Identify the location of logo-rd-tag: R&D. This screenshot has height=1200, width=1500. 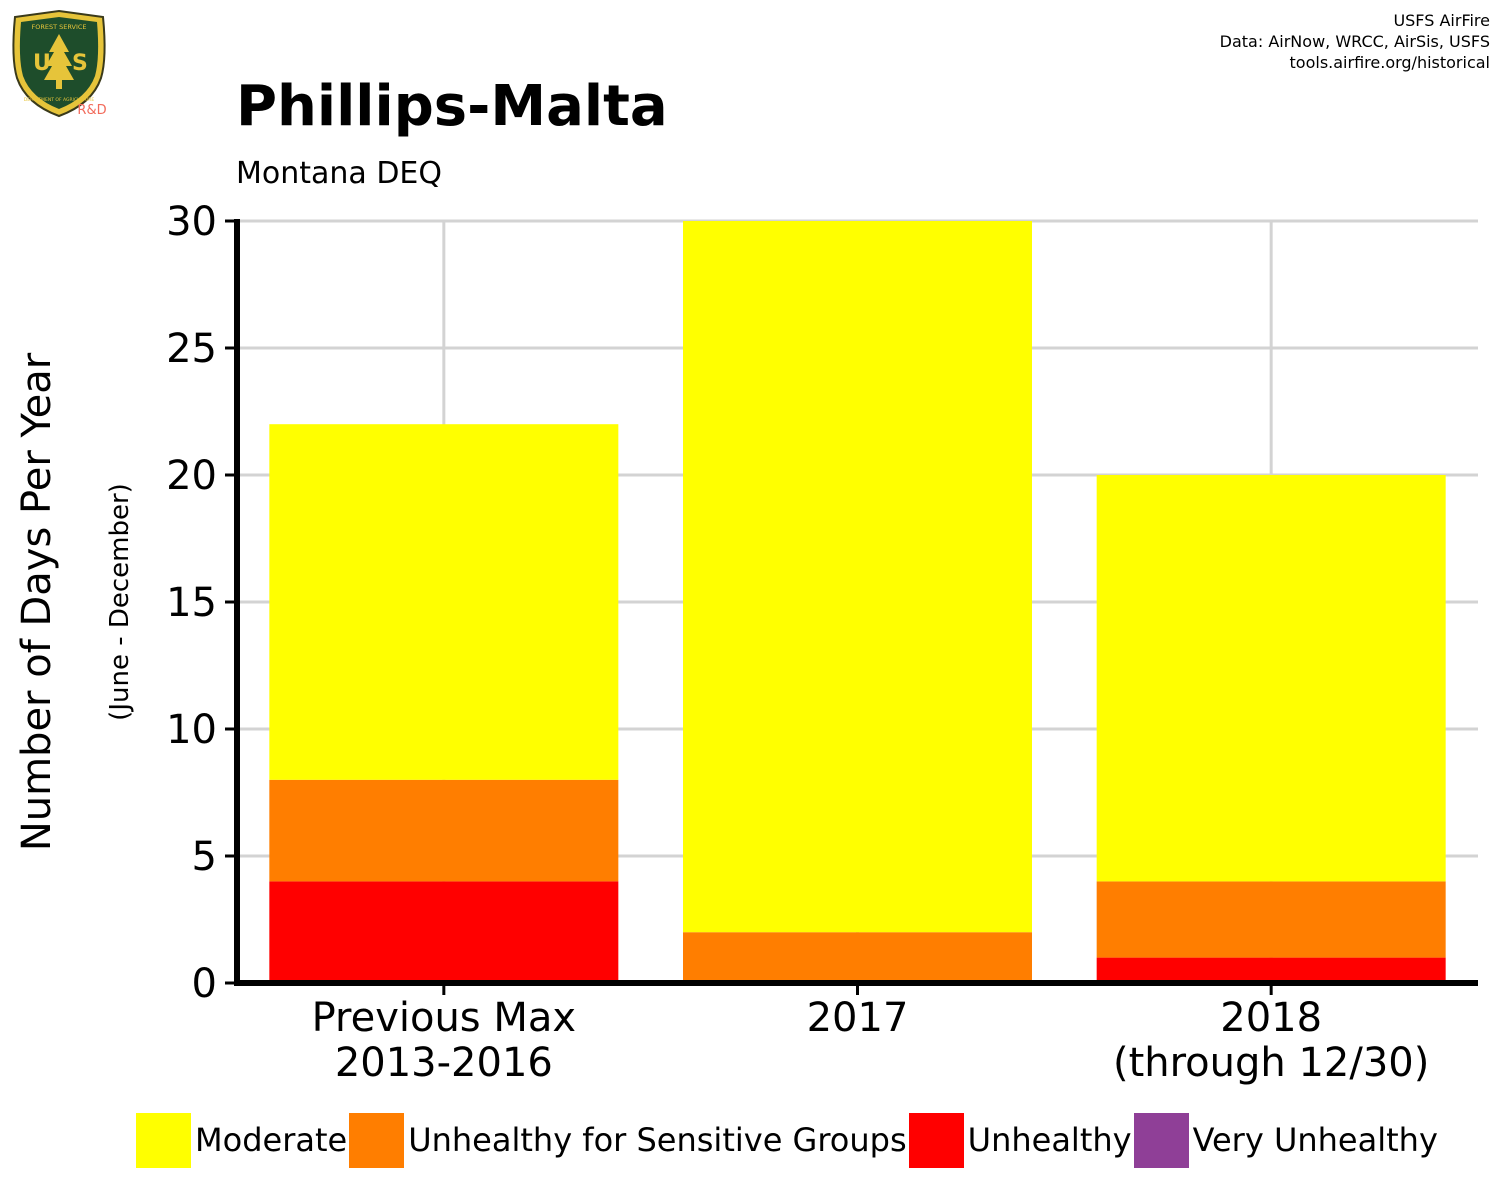
(91, 110).